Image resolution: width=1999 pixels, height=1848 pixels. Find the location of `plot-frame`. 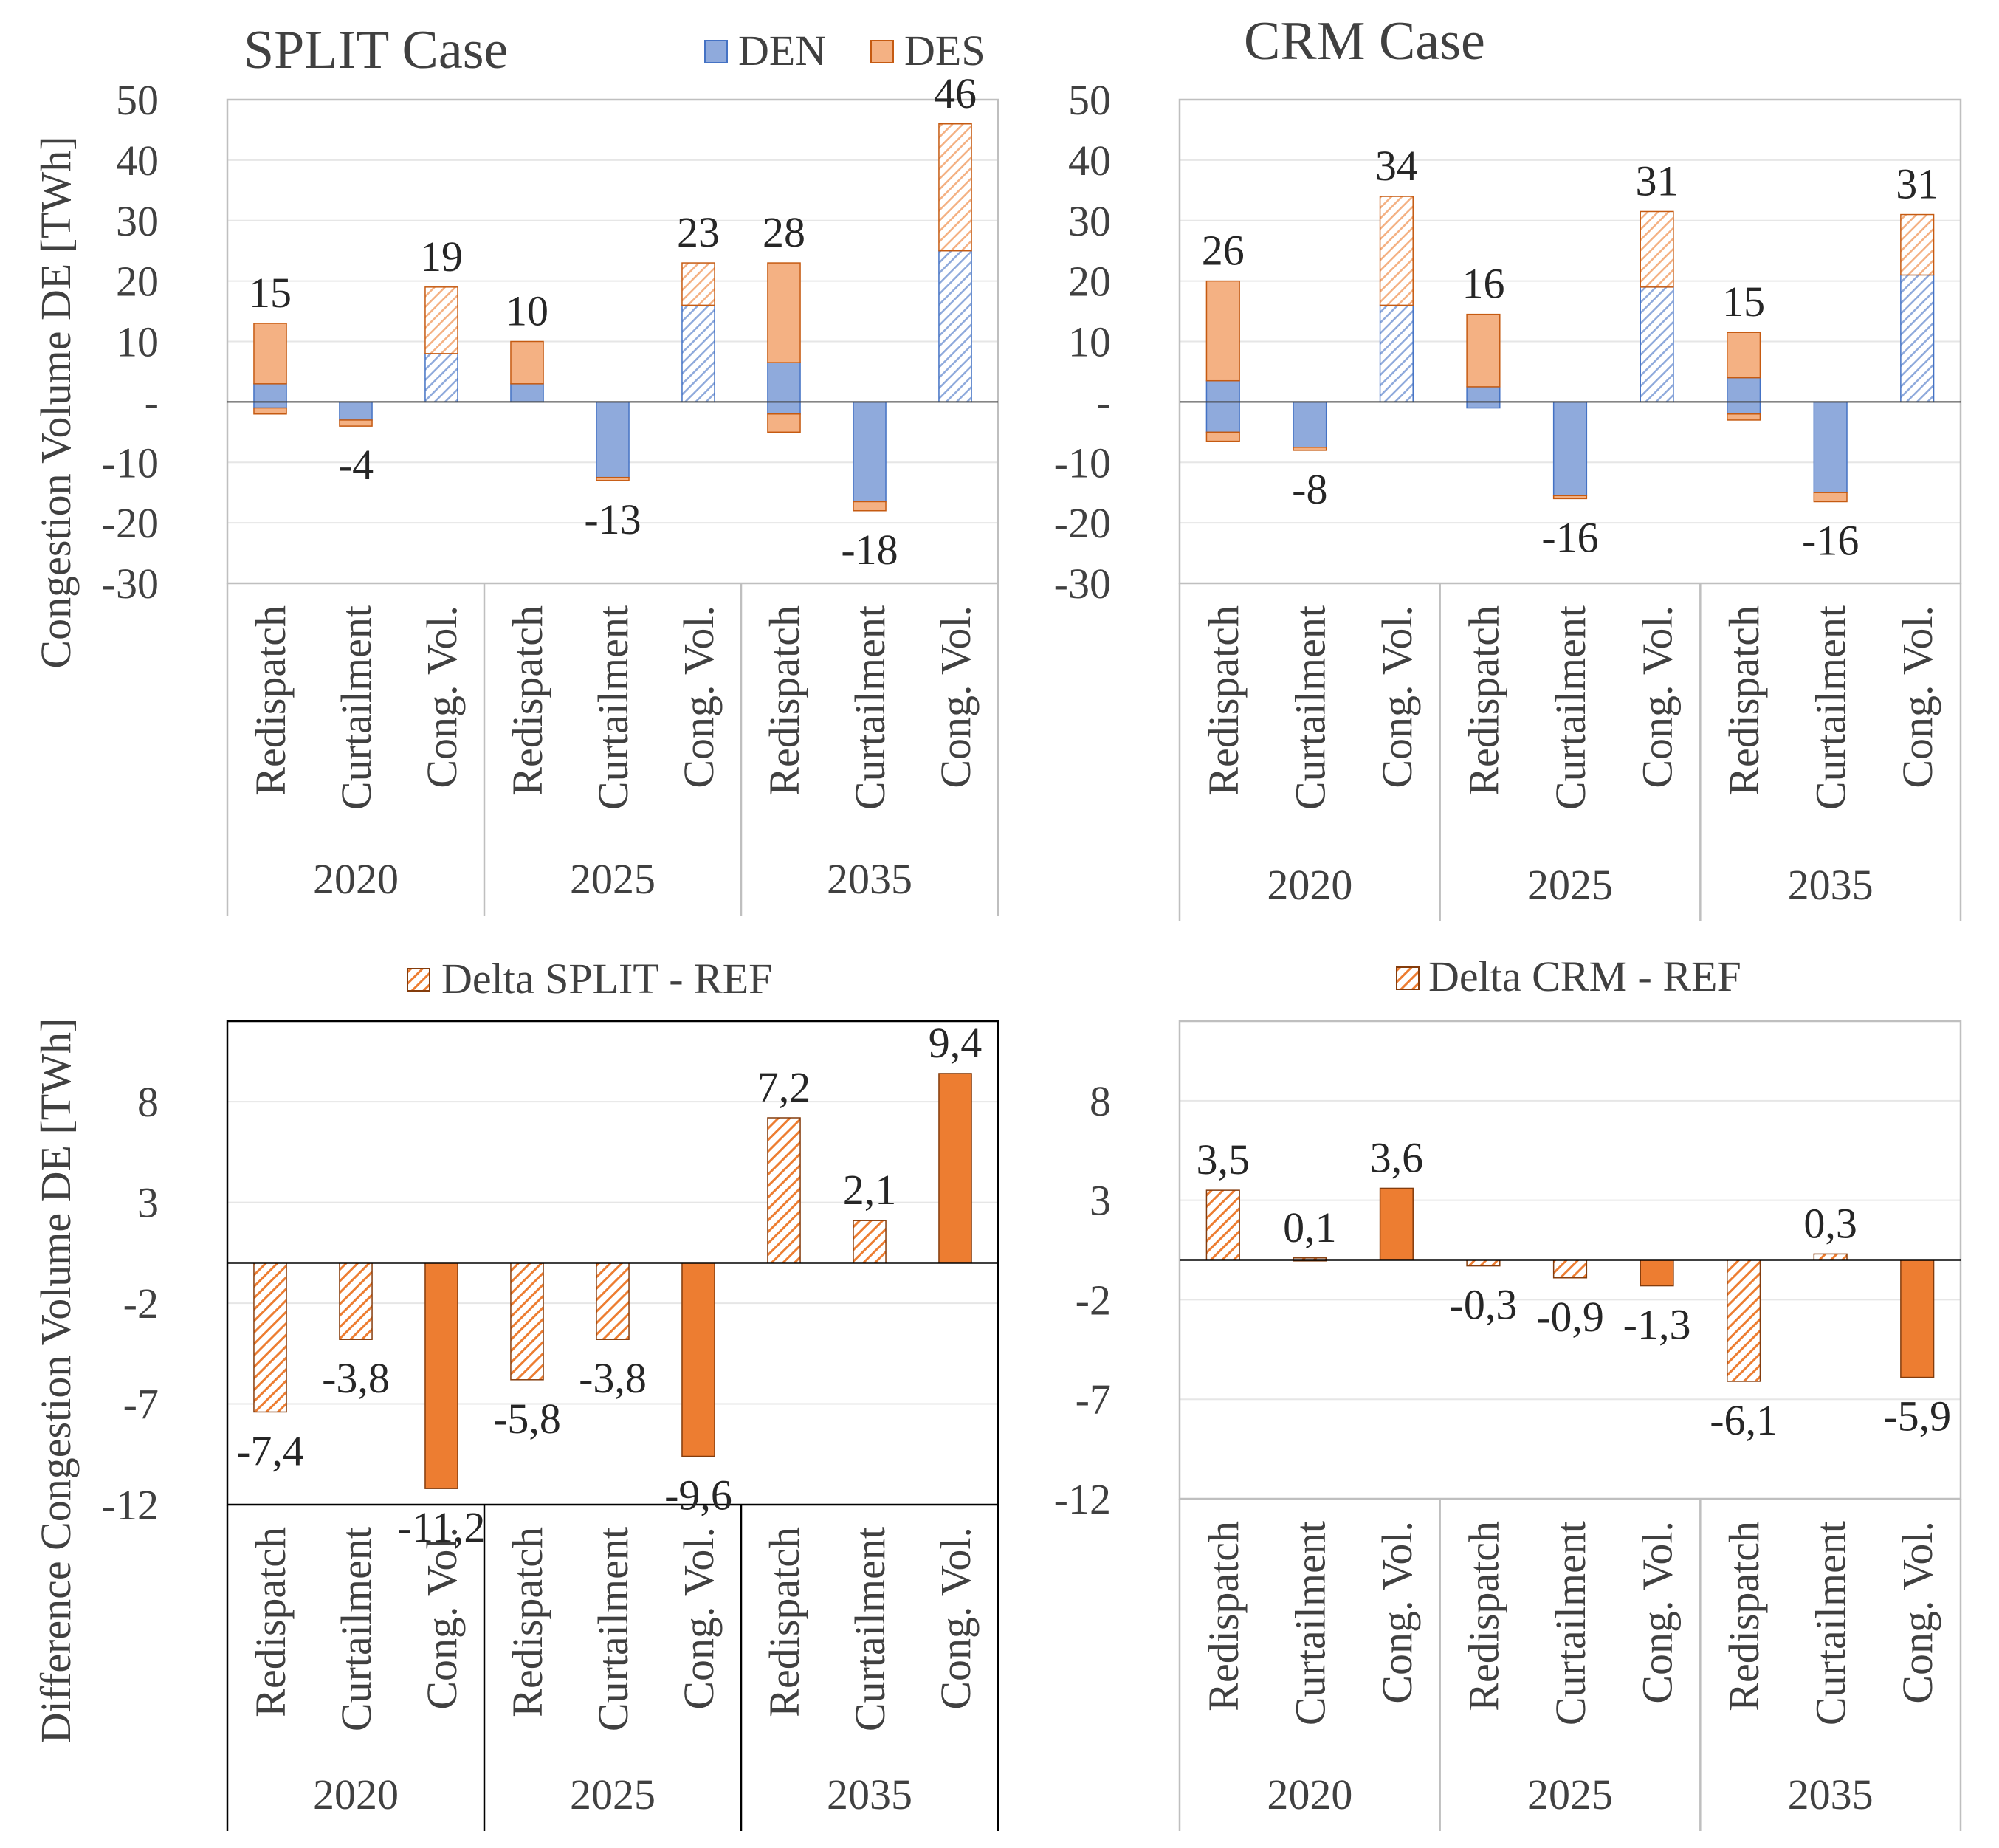

plot-frame is located at coordinates (1570, 341).